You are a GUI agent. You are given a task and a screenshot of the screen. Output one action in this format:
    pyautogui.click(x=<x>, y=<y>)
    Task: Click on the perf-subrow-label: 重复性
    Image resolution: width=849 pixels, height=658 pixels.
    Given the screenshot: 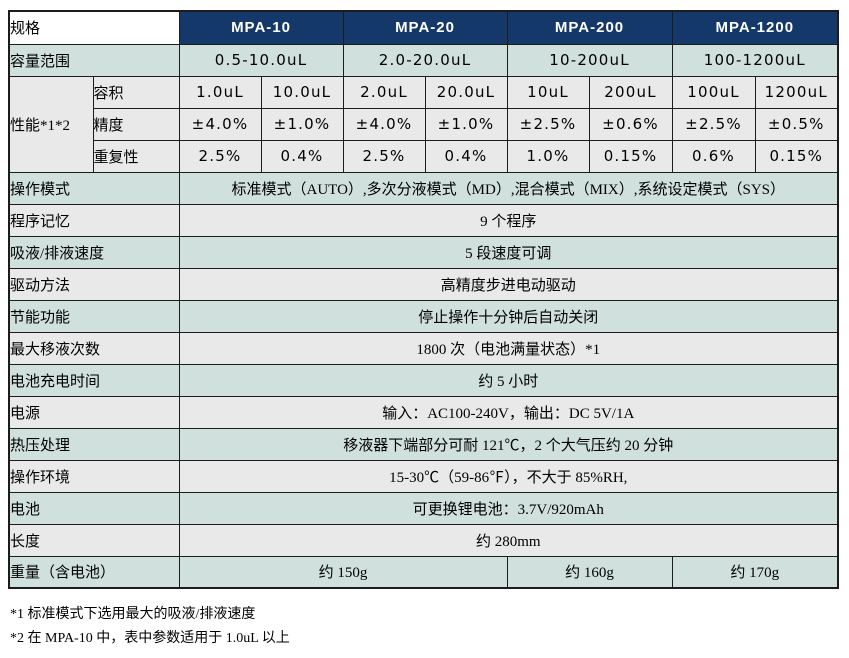 What is the action you would take?
    pyautogui.click(x=136, y=156)
    